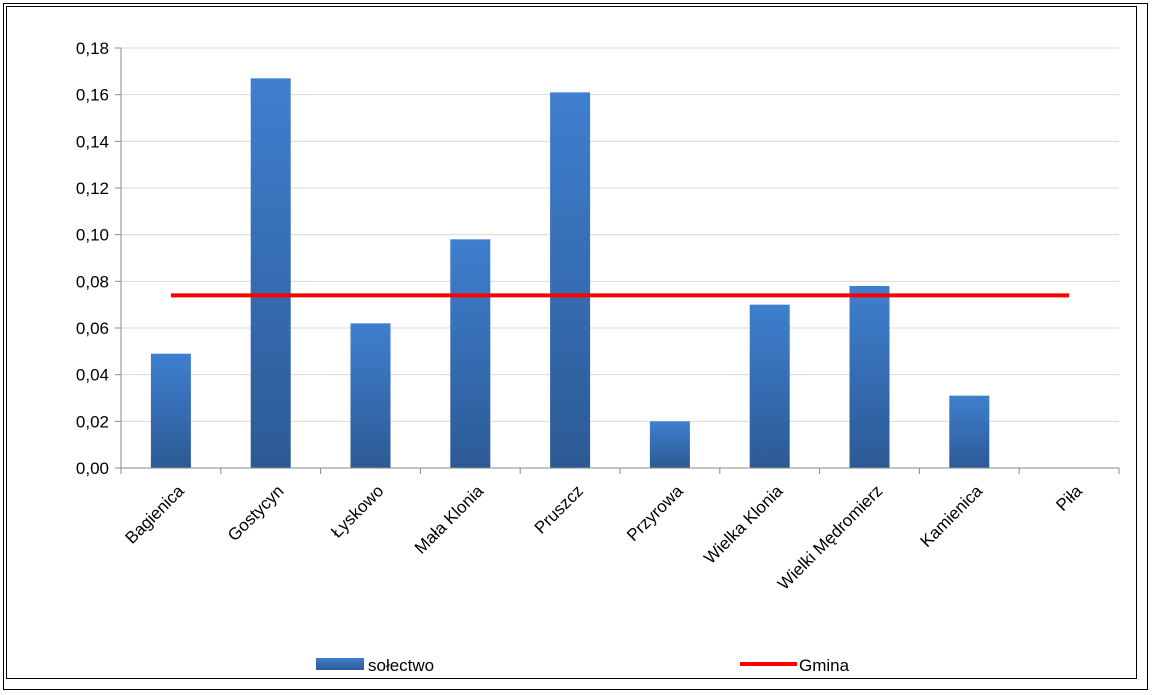  Describe the element at coordinates (92, 468) in the screenshot. I see `y-tick-label: 0,00` at that location.